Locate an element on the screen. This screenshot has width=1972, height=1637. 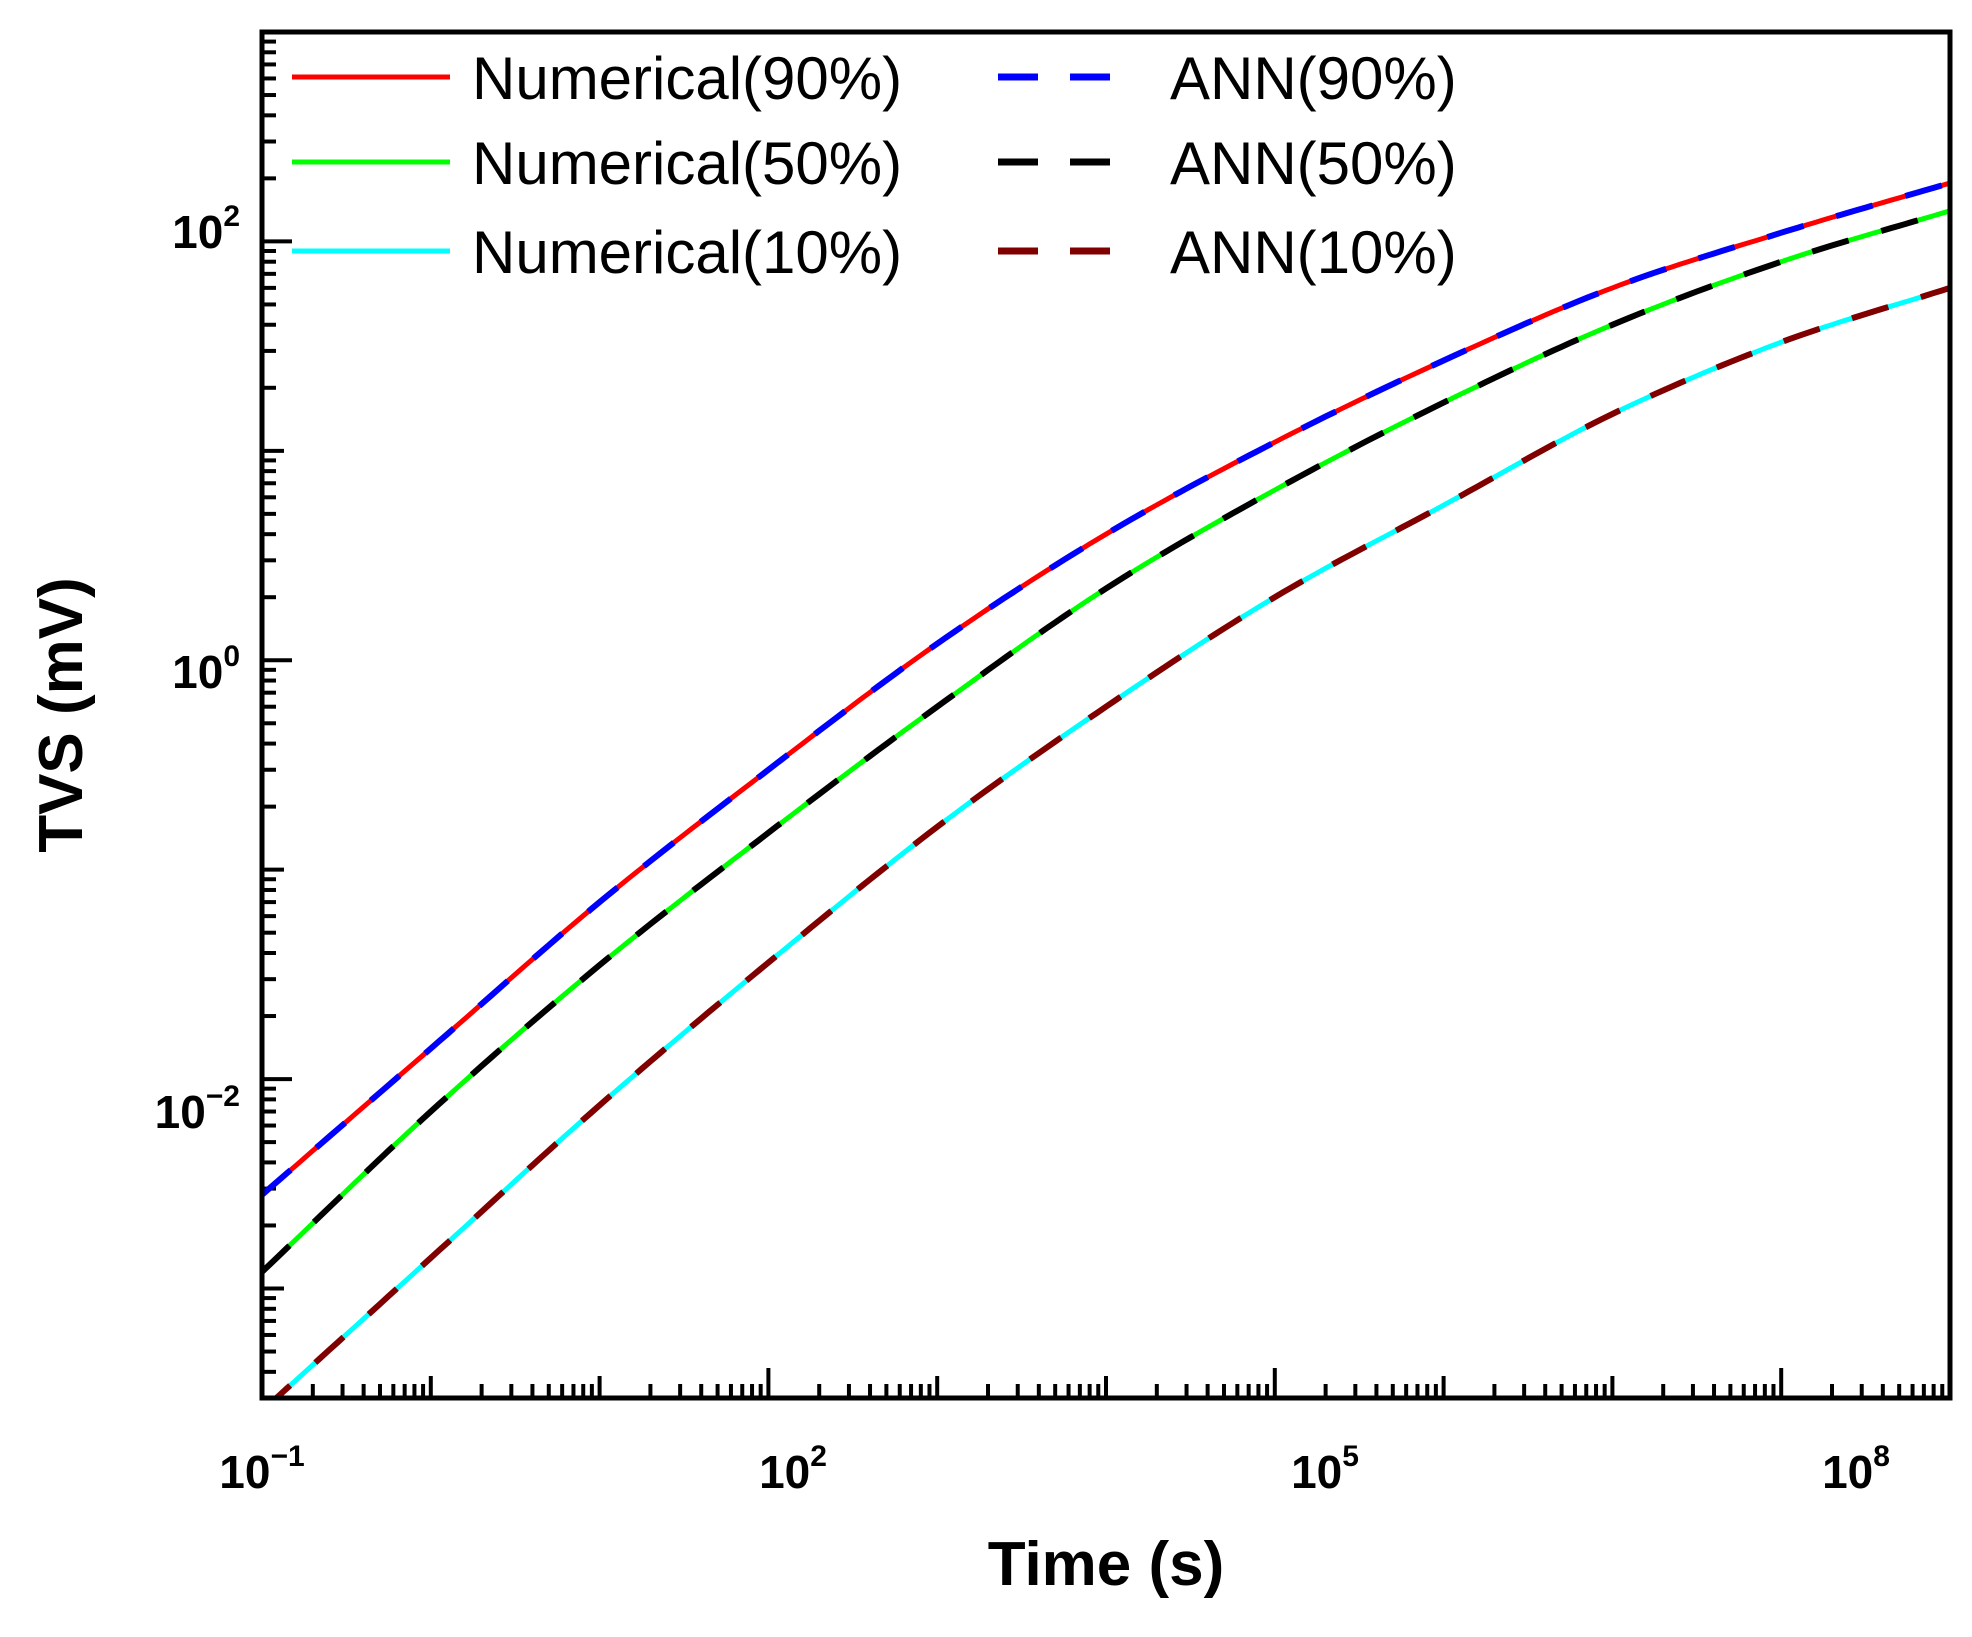
x-tick-label: 10² is located at coordinates (793, 1469).